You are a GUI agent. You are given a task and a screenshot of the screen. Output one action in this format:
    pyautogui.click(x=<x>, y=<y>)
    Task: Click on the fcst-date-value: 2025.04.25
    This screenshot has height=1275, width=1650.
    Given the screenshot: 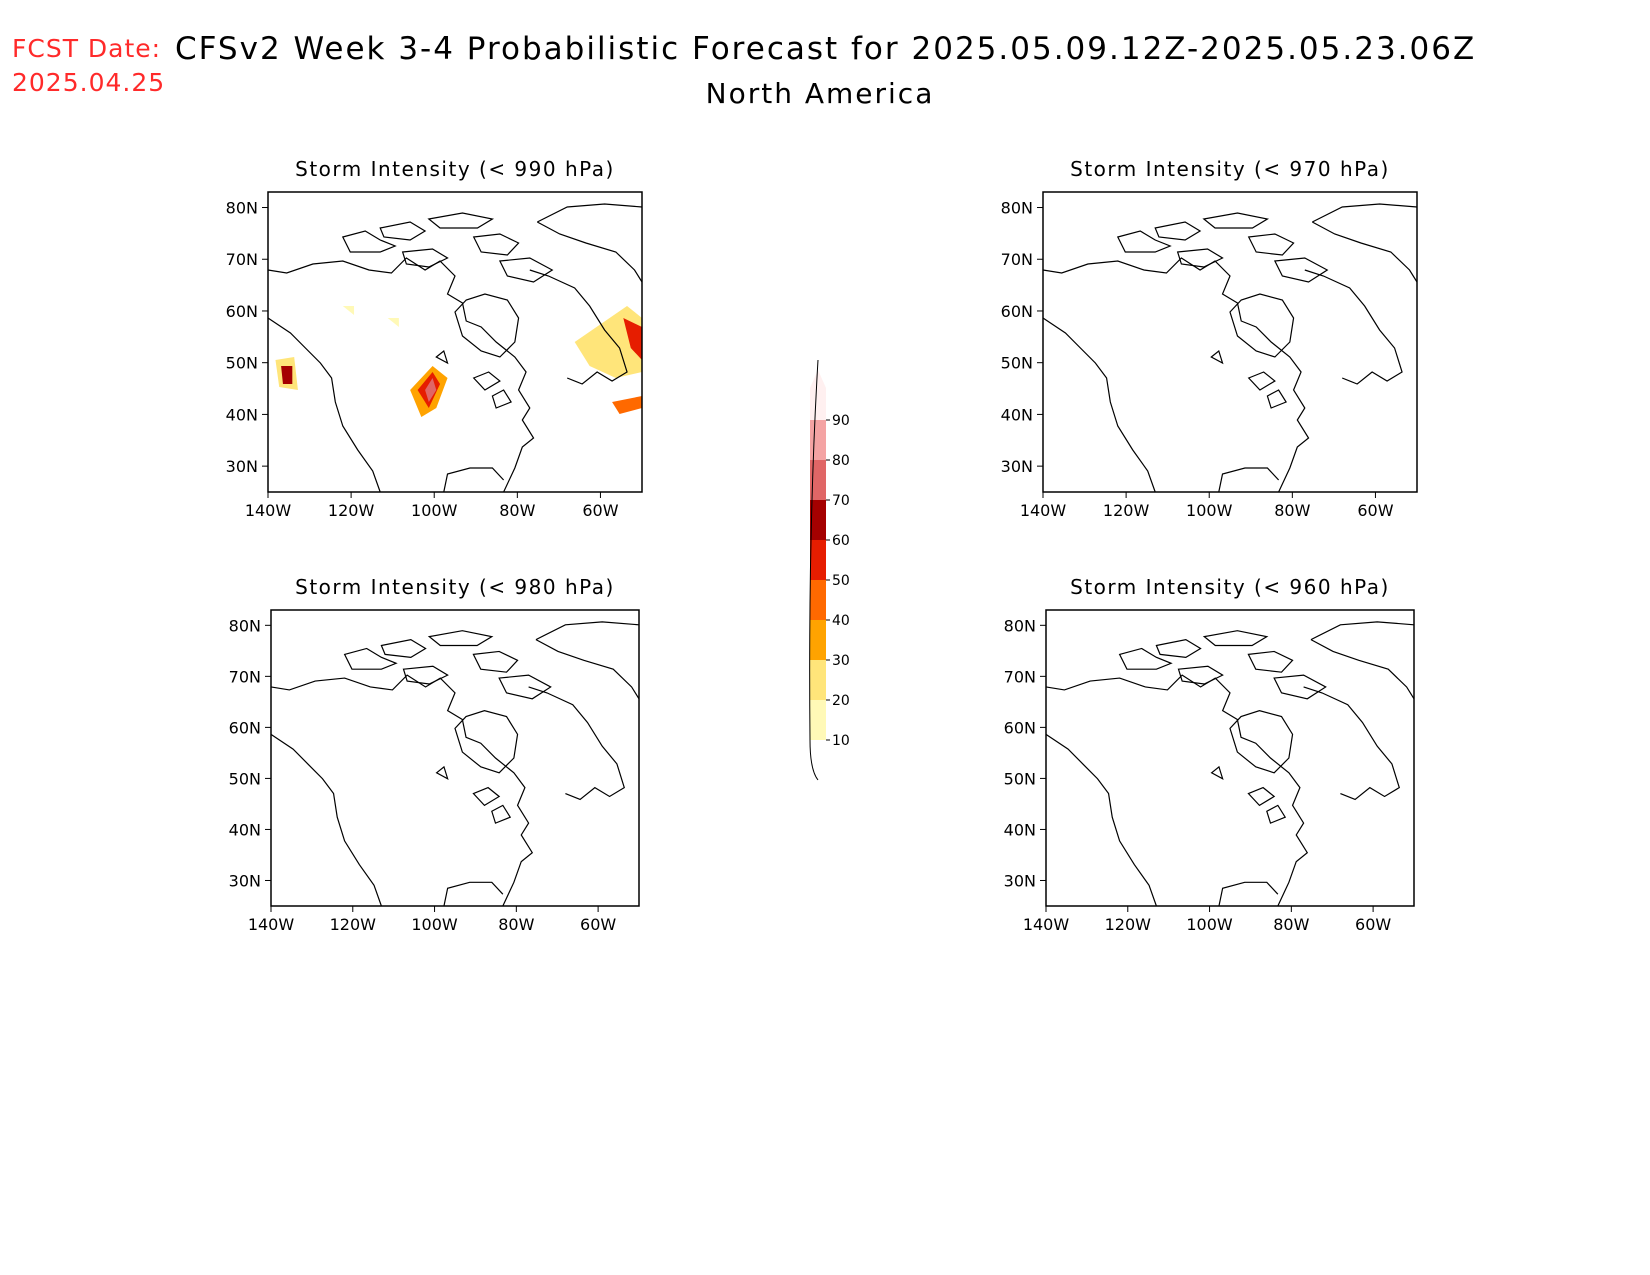 What is the action you would take?
    pyautogui.click(x=89, y=82)
    